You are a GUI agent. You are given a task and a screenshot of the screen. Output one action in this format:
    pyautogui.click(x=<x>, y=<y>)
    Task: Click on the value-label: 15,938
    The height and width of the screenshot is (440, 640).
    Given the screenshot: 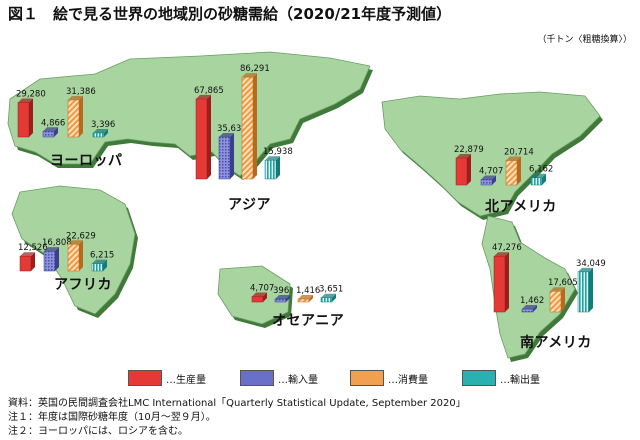 What is the action you would take?
    pyautogui.click(x=278, y=152)
    